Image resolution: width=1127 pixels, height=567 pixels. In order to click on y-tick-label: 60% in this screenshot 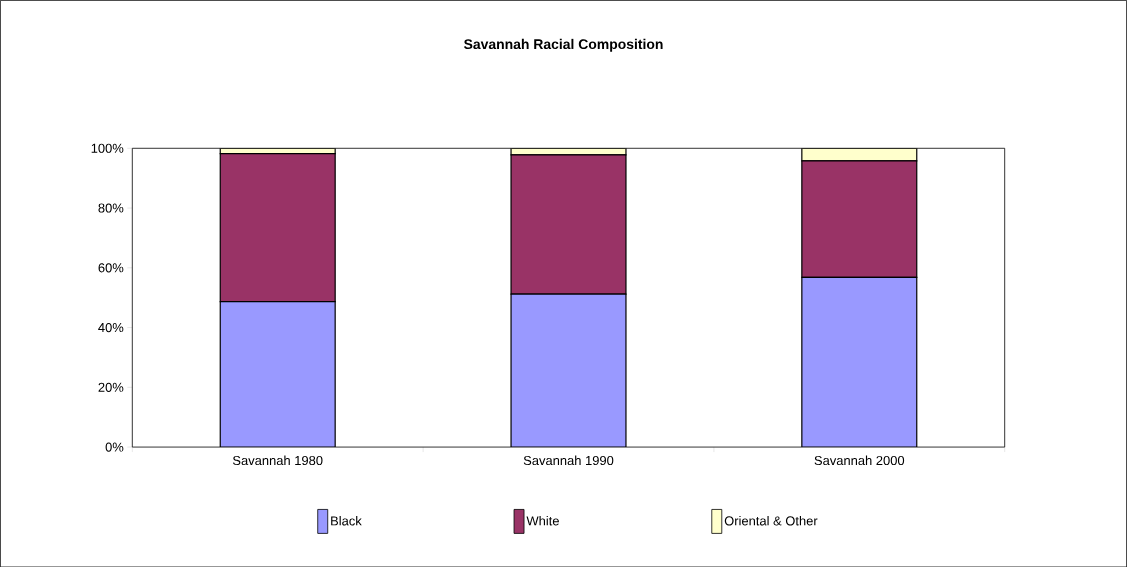, I will do `click(111, 268)`.